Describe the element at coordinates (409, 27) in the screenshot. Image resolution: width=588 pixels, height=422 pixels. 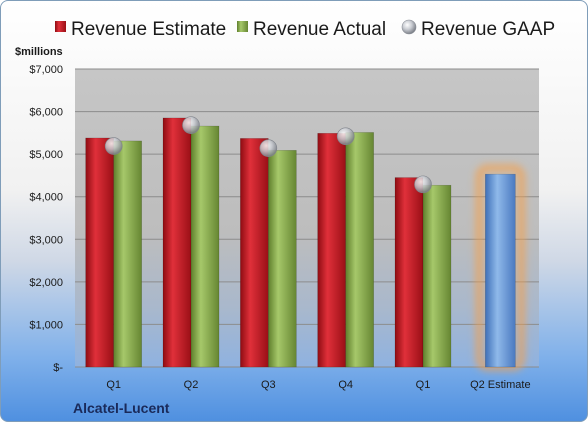
I see `legend-swatch-revenue-gaap` at that location.